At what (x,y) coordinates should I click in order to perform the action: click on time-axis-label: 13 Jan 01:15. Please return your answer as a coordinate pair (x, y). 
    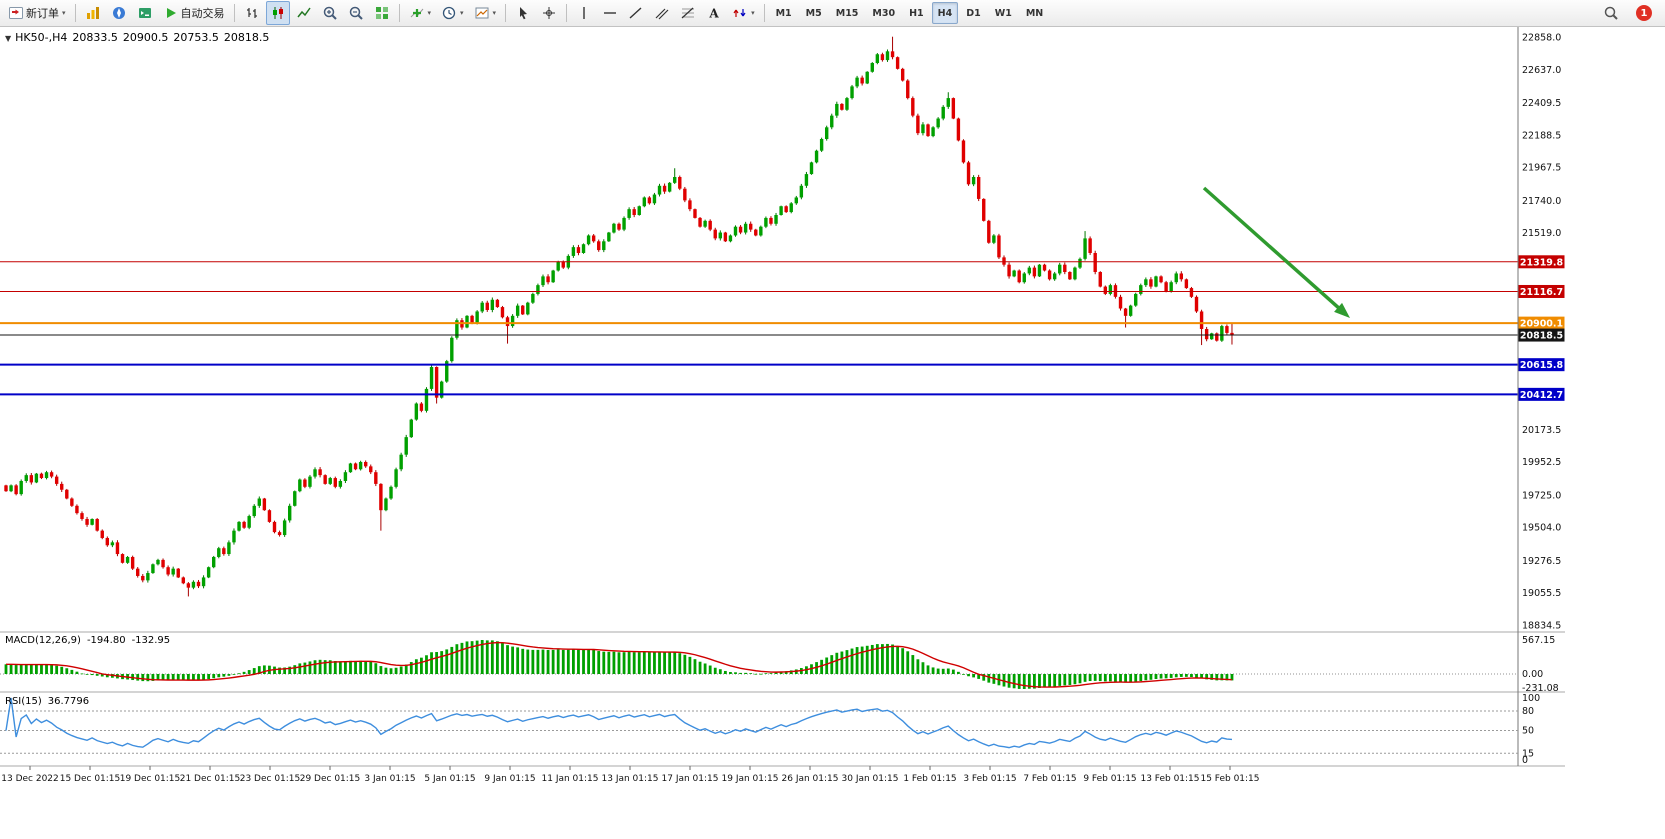
    Looking at the image, I should click on (630, 779).